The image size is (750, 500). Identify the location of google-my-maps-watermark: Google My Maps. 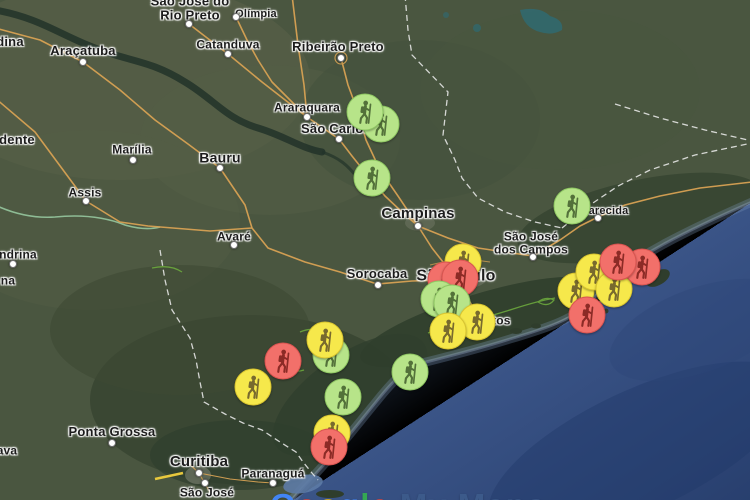
(408, 493).